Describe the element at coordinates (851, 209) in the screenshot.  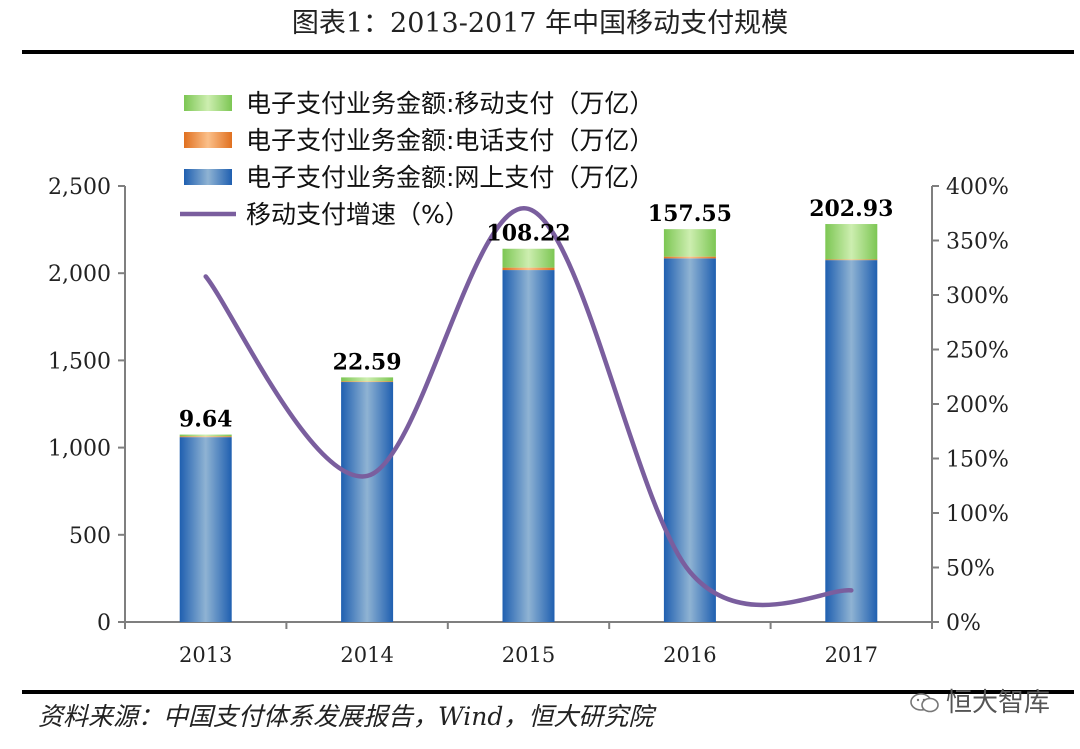
I see `data-label: 202.93` at that location.